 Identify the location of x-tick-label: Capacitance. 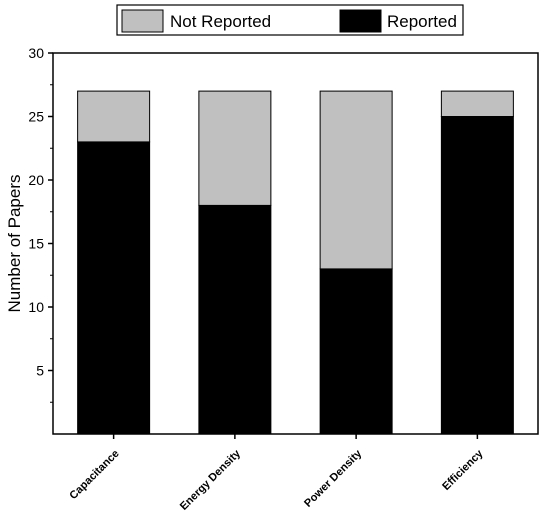
(94, 475).